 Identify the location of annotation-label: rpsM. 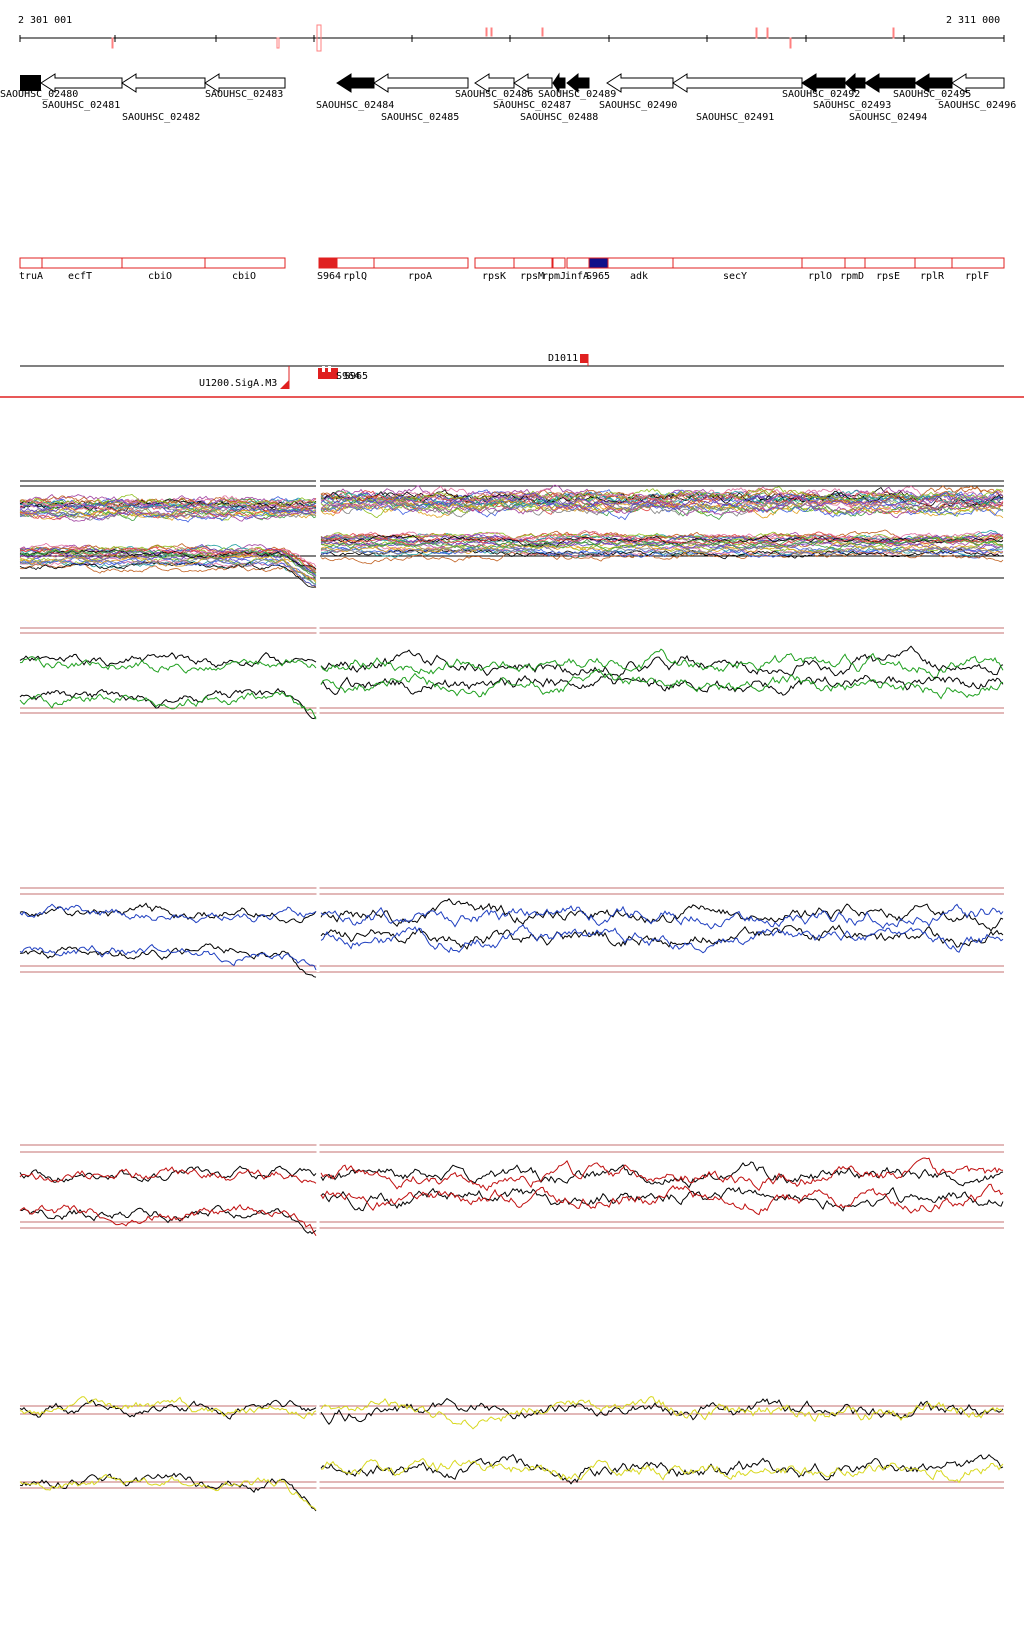
(532, 276).